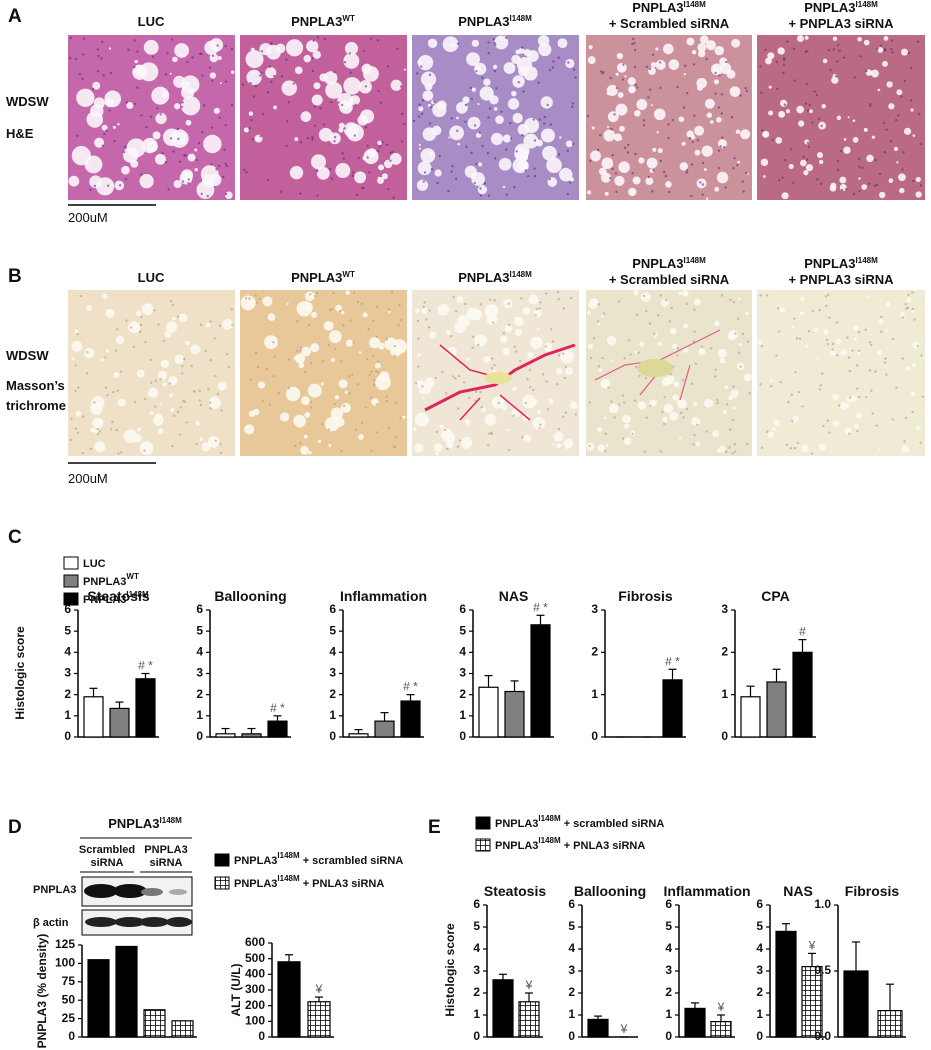 The height and width of the screenshot is (1050, 931). Describe the element at coordinates (812, 945) in the screenshot. I see `significance-mark: ¥` at that location.